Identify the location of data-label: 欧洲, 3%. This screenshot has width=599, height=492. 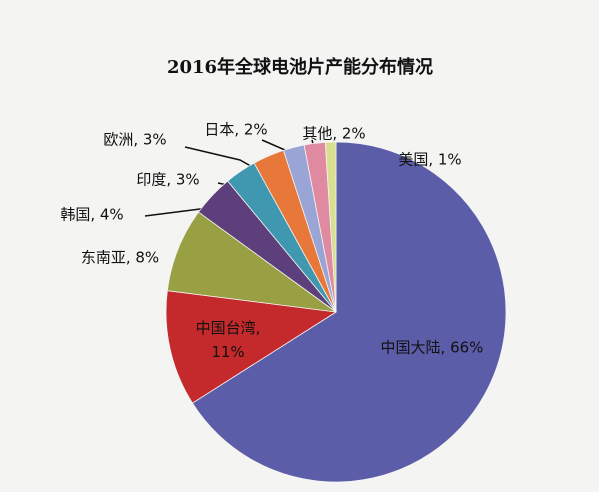
(134, 140).